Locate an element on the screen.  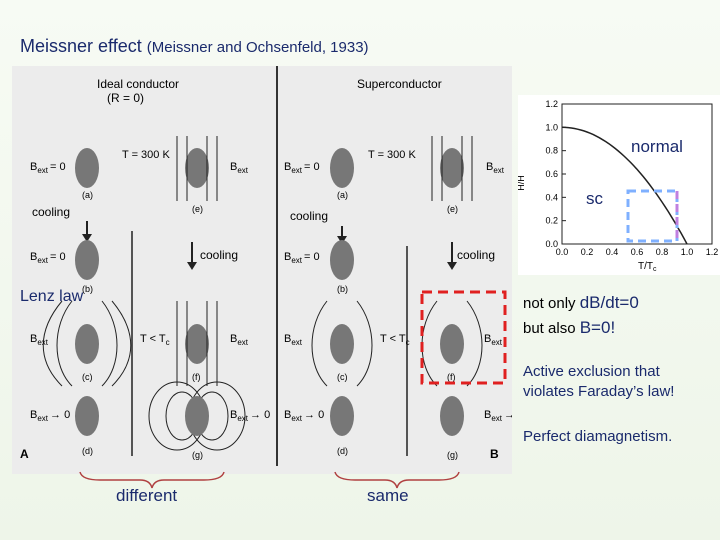
note-dbdt-prefix: not only is located at coordinates (551, 303).